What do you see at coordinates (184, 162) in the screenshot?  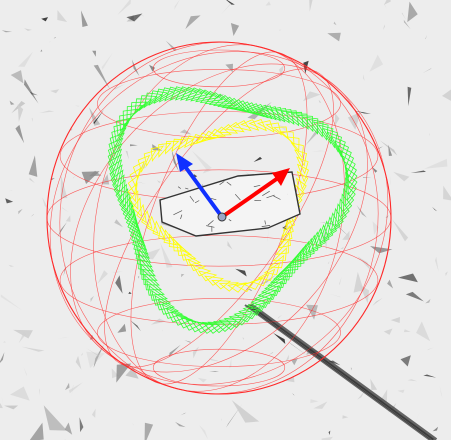 I see `gizmo-y-arrowhead` at bounding box center [184, 162].